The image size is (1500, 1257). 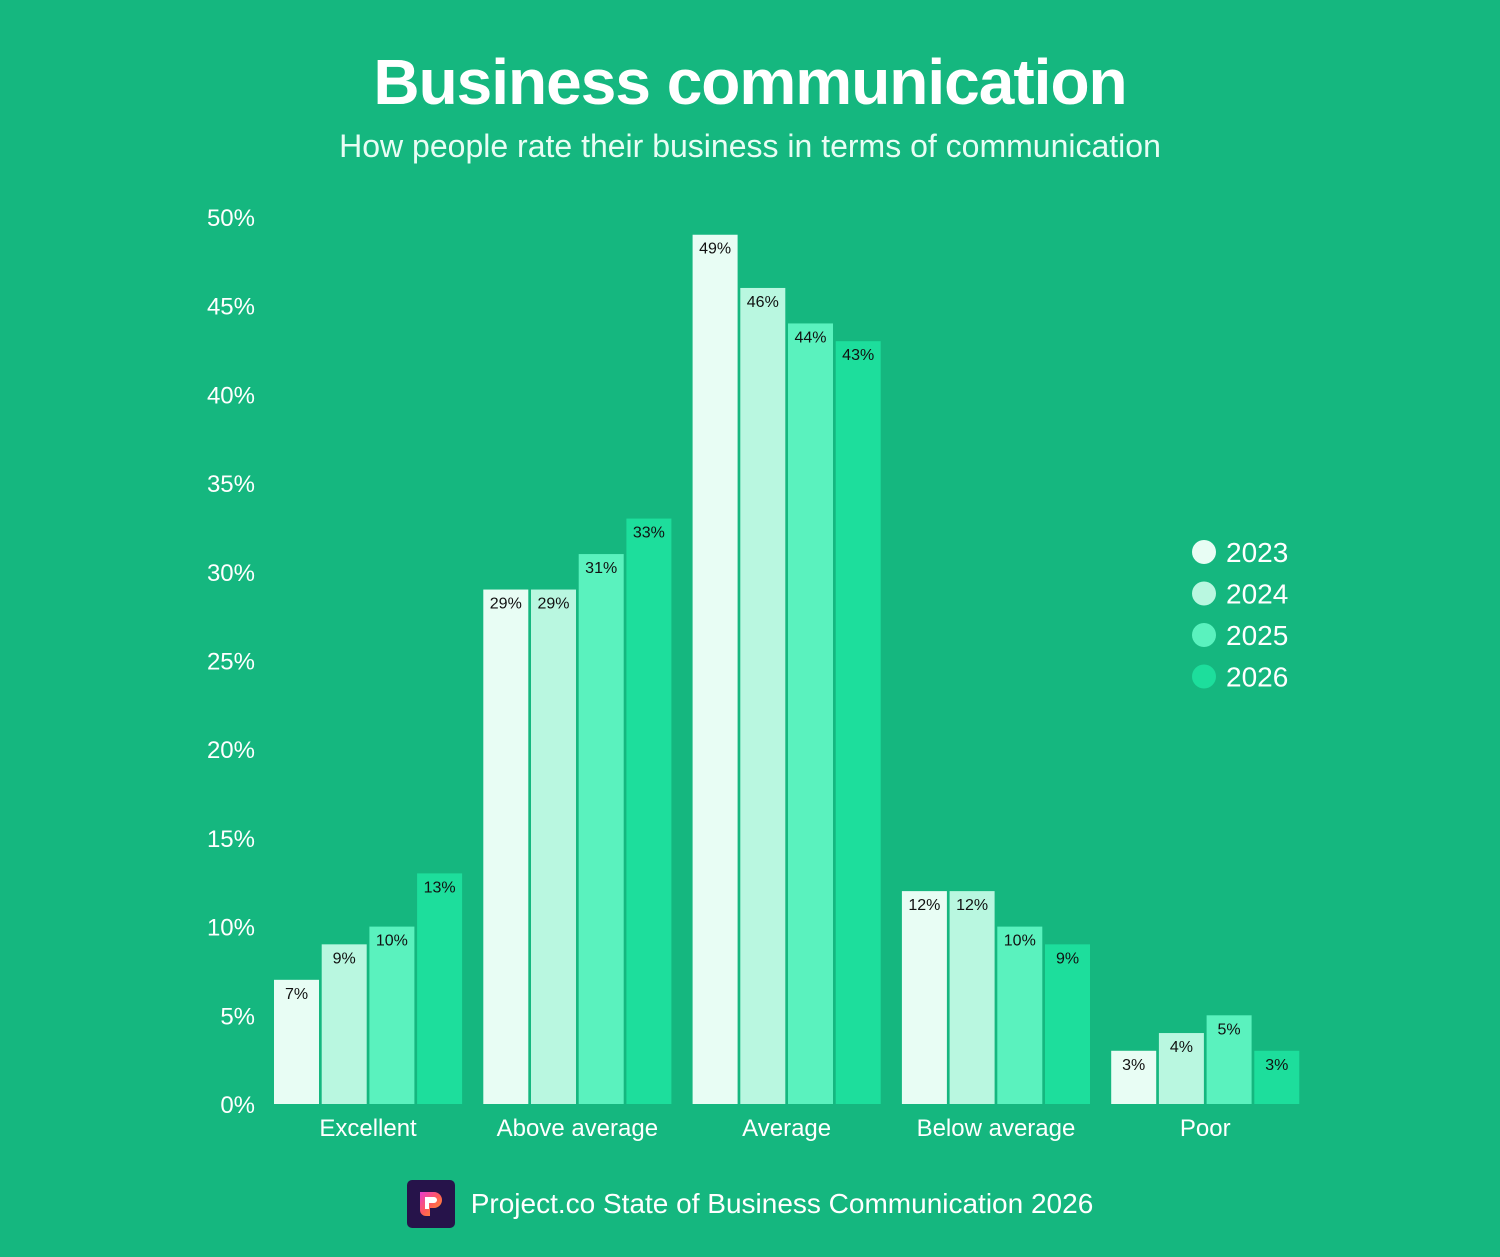 What do you see at coordinates (1205, 1128) in the screenshot?
I see `x-tick-label: Poor` at bounding box center [1205, 1128].